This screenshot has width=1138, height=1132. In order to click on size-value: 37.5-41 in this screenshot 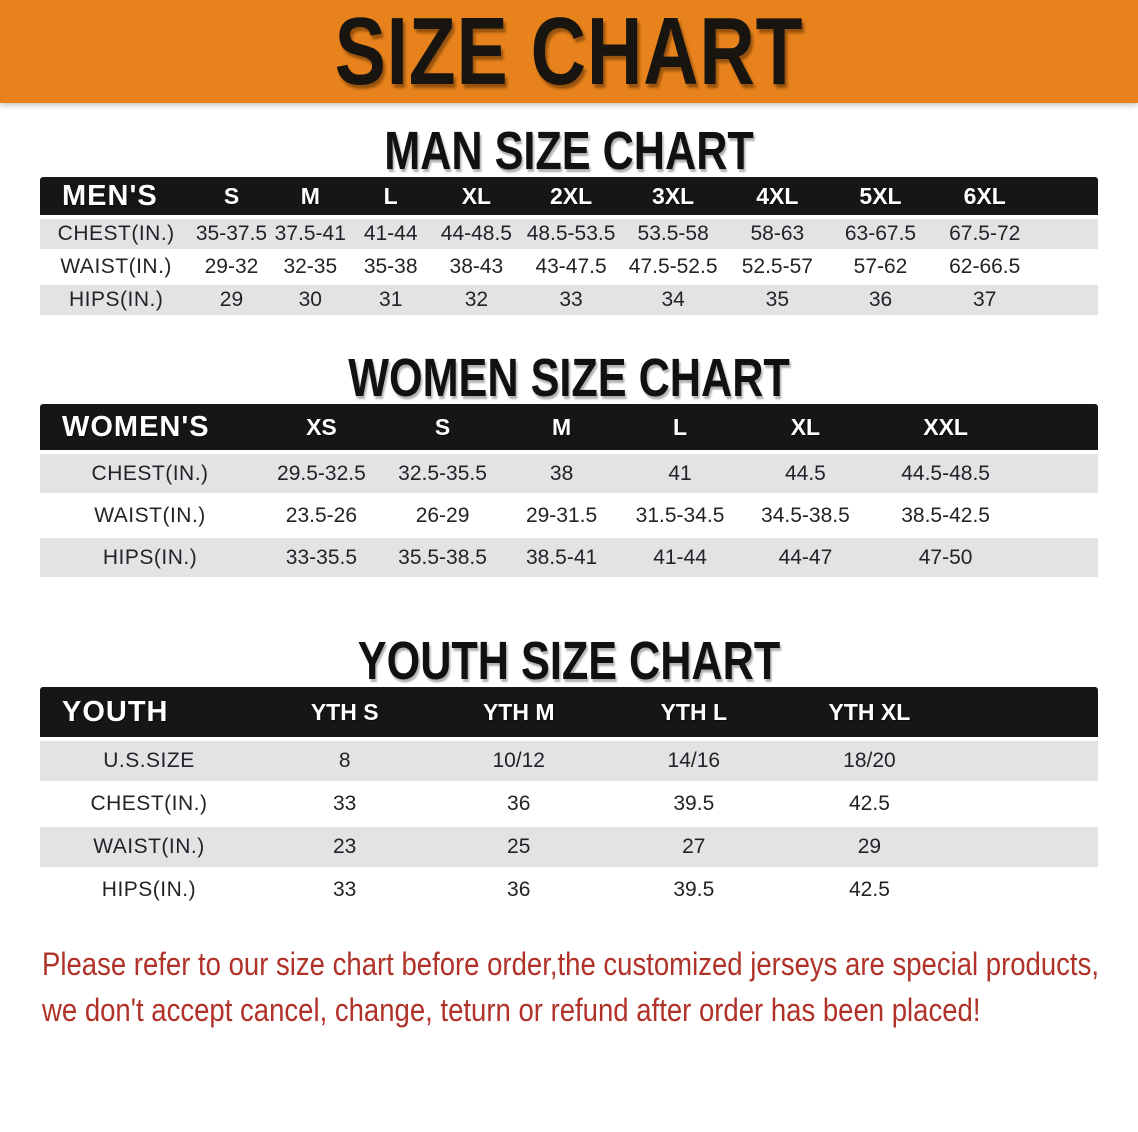, I will do `click(310, 235)`.